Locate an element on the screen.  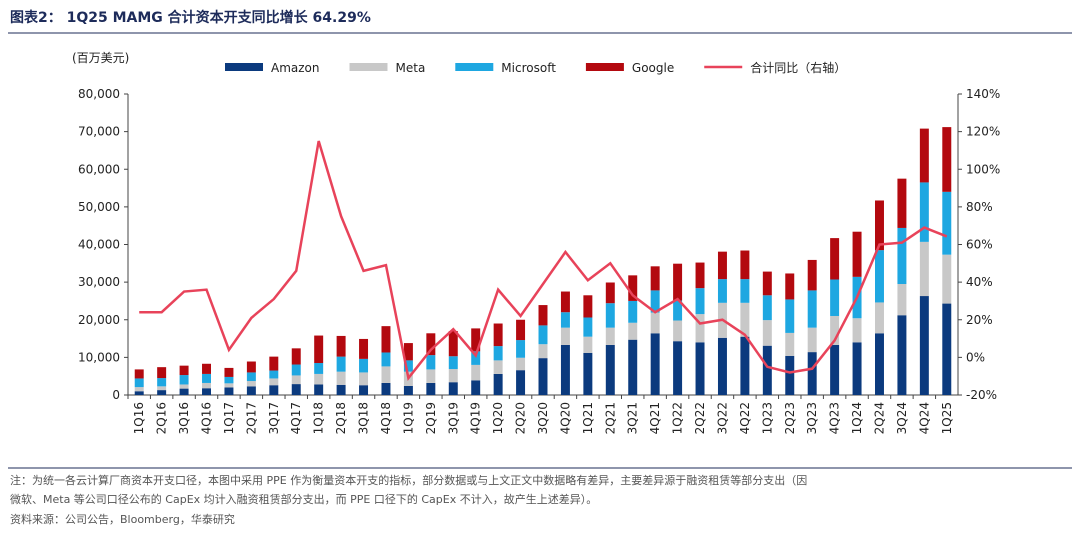
y-tick-label: 50,000 is located at coordinates (99, 207).